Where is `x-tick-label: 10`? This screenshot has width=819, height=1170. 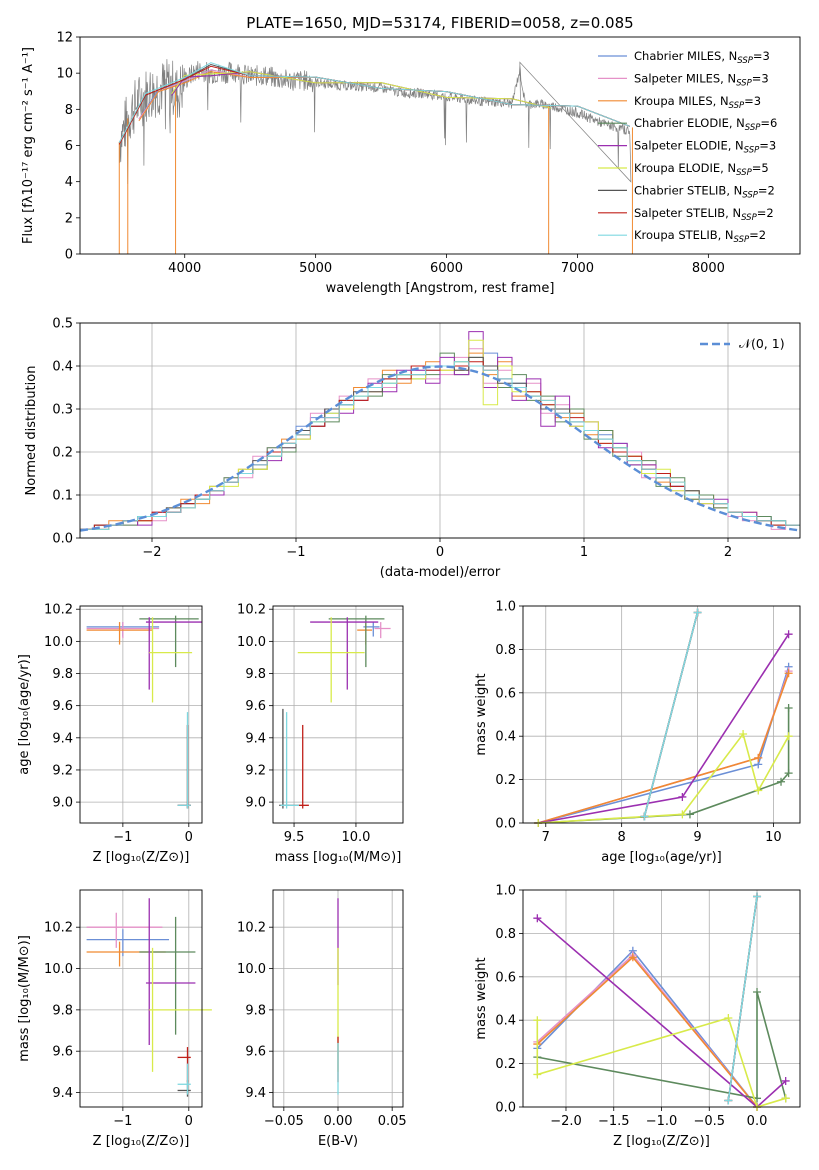
x-tick-label: 10 is located at coordinates (773, 837).